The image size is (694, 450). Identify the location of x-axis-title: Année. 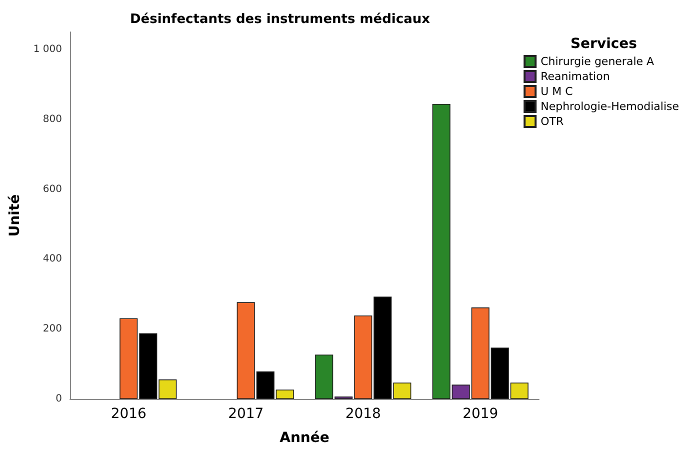
(305, 438).